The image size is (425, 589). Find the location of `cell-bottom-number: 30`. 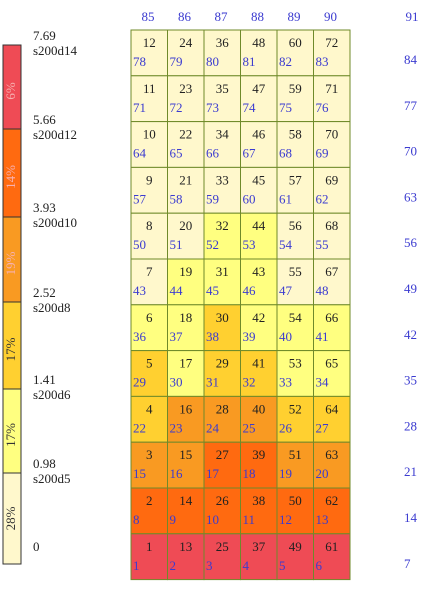

cell-bottom-number: 30 is located at coordinates (176, 382).